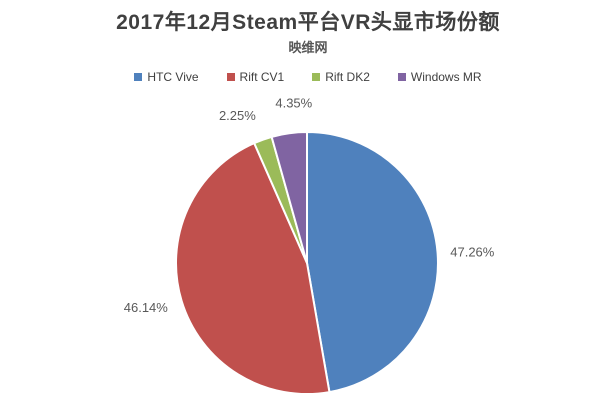  What do you see at coordinates (293, 103) in the screenshot?
I see `data-label-windows-mr: 4.35%` at bounding box center [293, 103].